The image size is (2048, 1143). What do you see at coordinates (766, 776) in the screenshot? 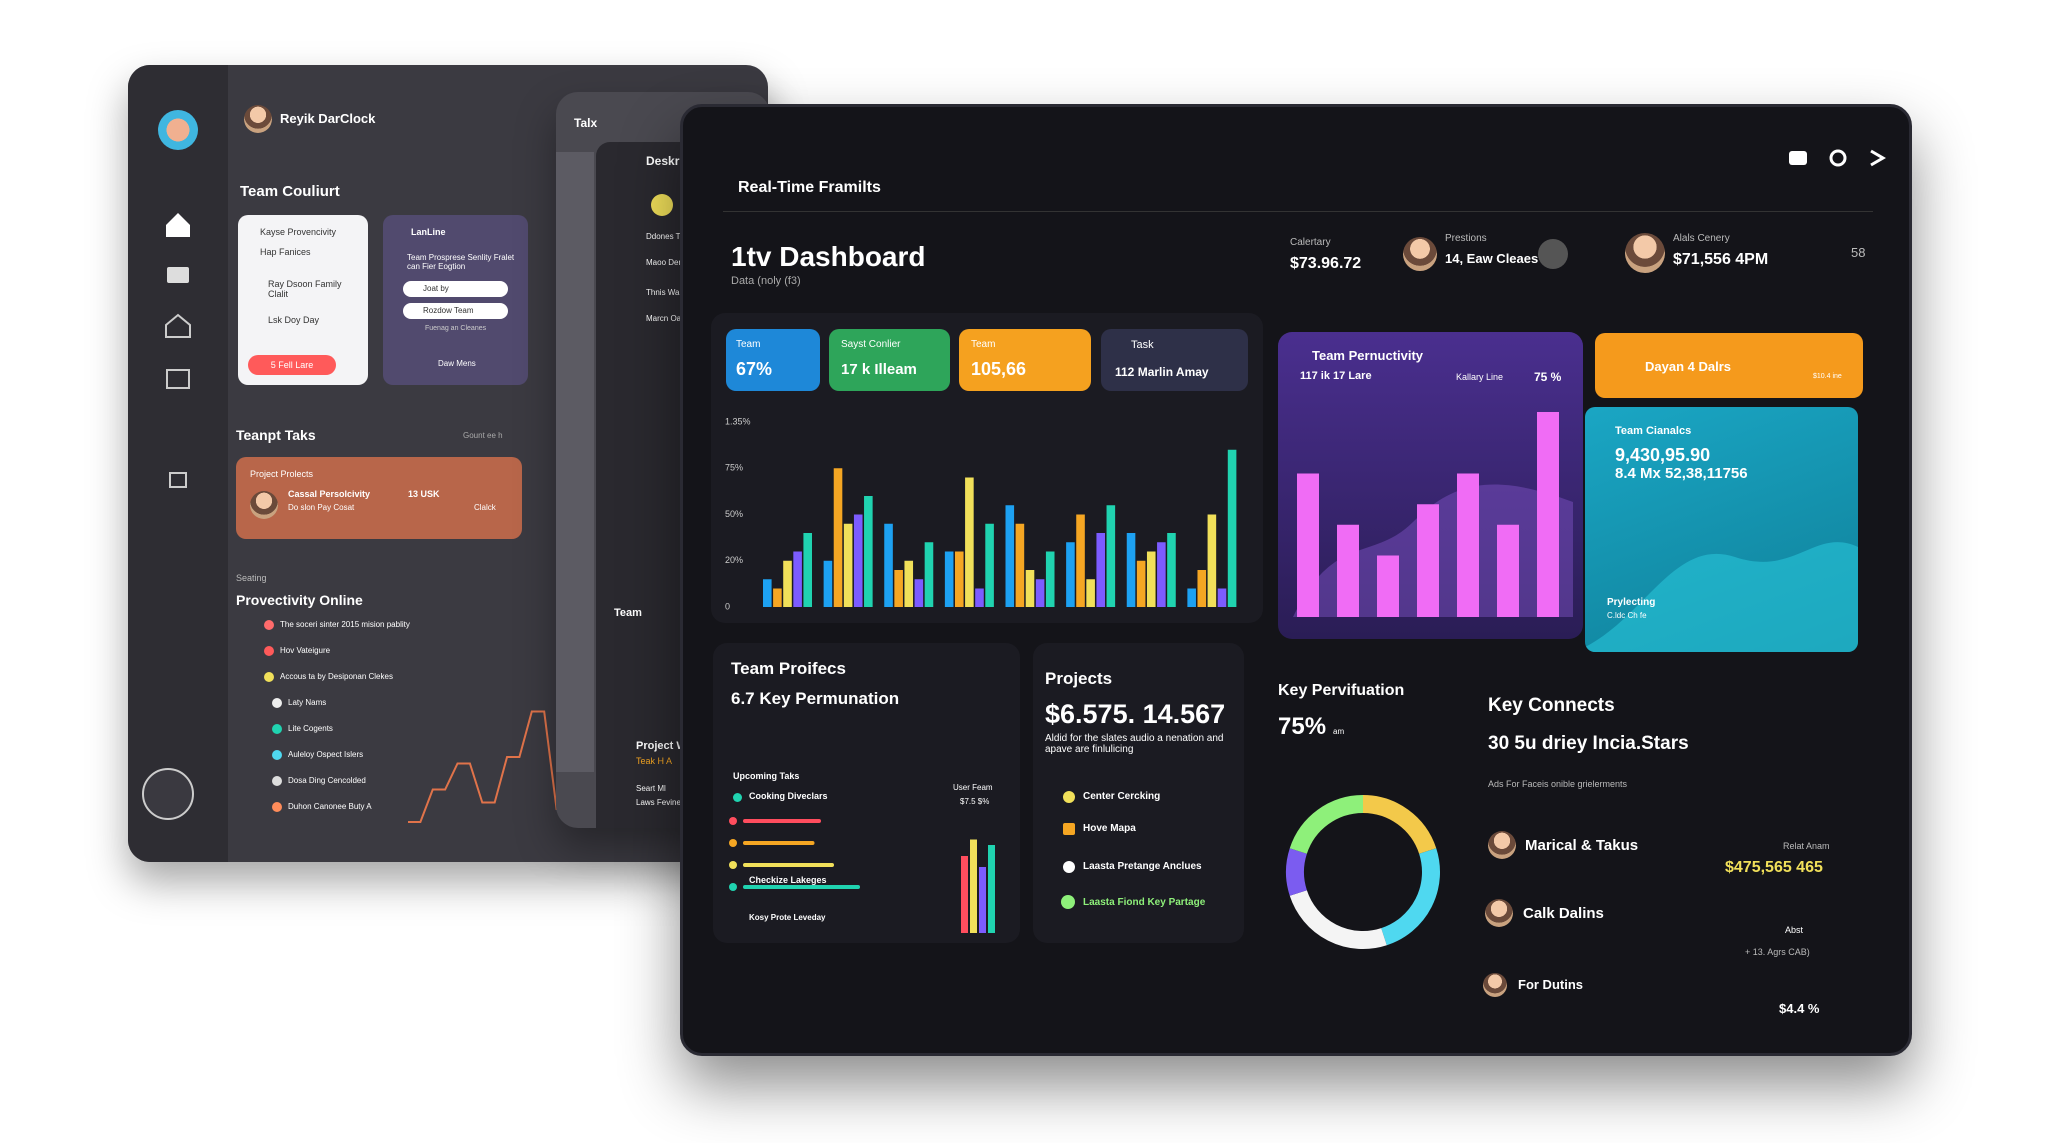
I see `list-title: Upcoming Taks` at bounding box center [766, 776].